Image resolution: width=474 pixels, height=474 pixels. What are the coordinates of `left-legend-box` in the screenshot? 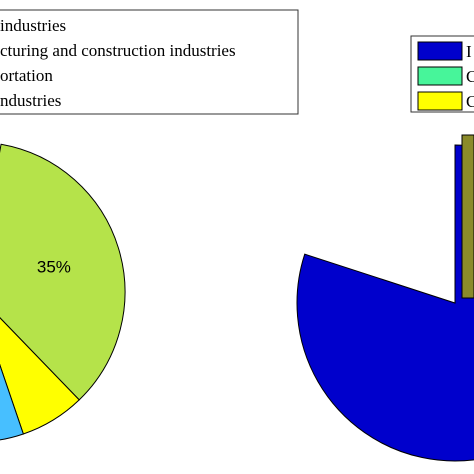 It's located at (149, 62).